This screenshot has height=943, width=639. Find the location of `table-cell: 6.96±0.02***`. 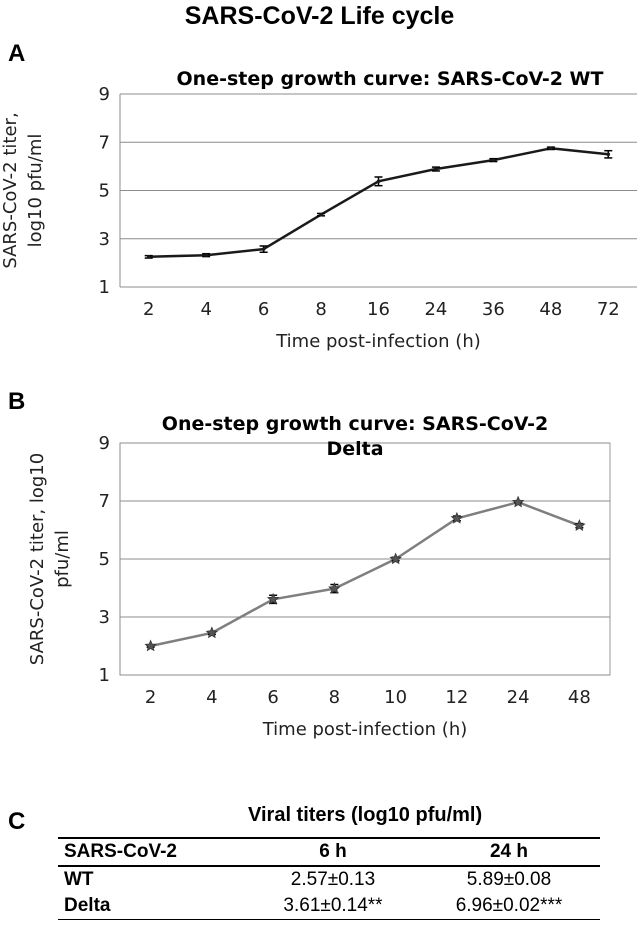

table-cell: 6.96±0.02*** is located at coordinates (509, 906).